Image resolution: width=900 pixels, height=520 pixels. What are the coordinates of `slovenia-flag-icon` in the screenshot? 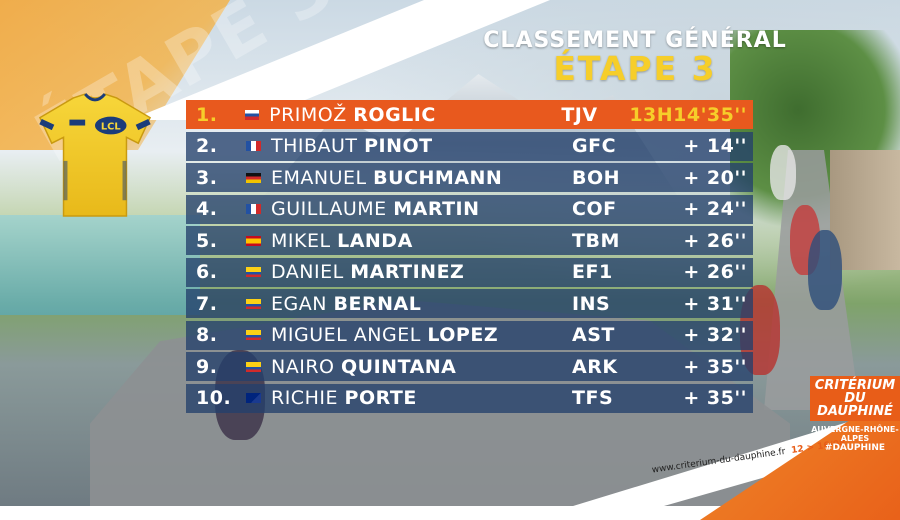 It's located at (252, 114).